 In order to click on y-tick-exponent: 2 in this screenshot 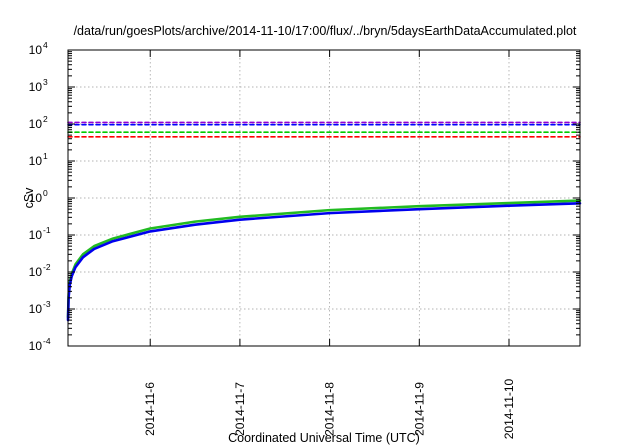, I will do `click(45, 119)`.